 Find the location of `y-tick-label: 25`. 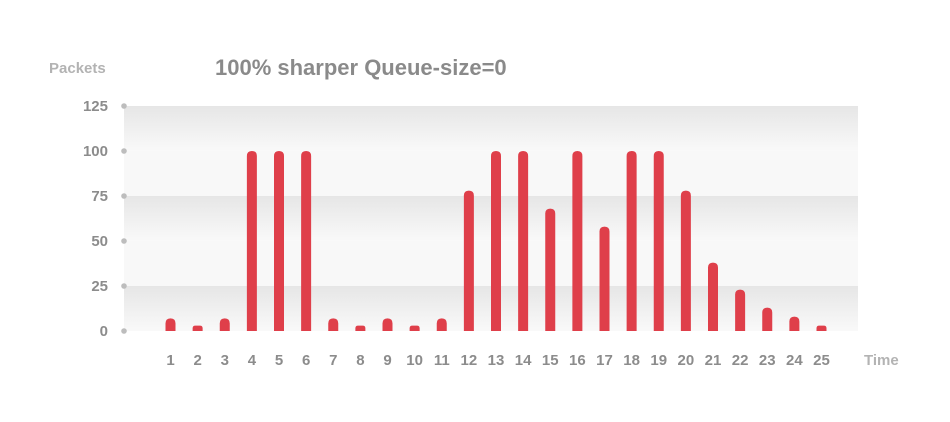

y-tick-label: 25 is located at coordinates (99, 286).